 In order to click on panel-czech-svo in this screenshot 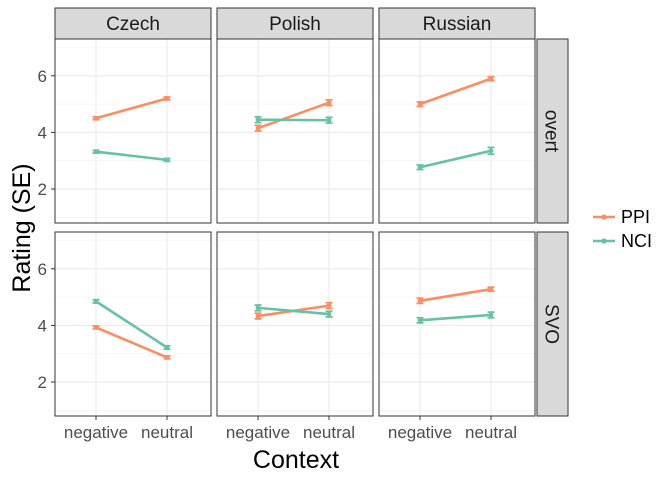, I will do `click(133, 324)`.